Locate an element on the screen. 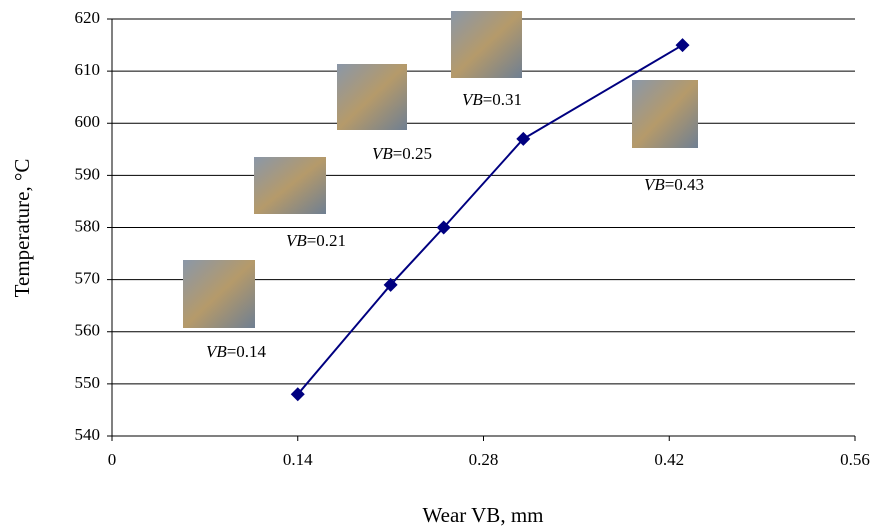  x-tick-label: 0.14 is located at coordinates (298, 459).